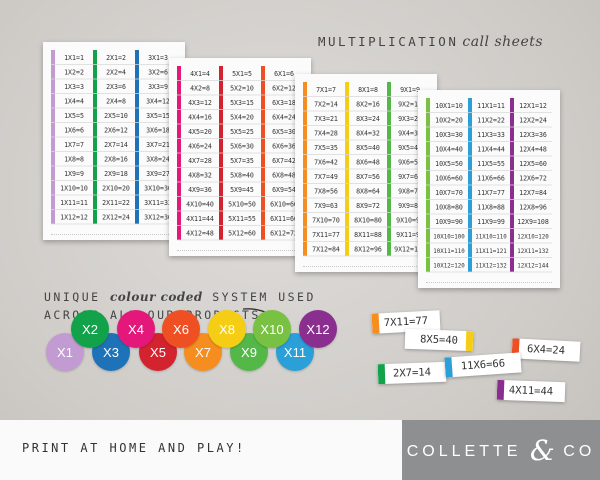 The image size is (600, 480). Describe the element at coordinates (284, 233) in the screenshot. I see `fact-cell: 6X12=72` at that location.